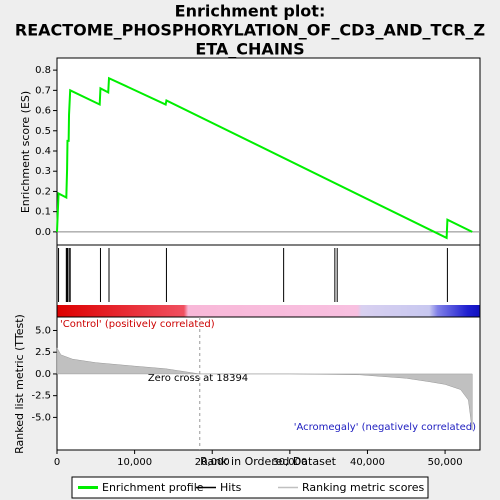  Describe the element at coordinates (43, 330) in the screenshot. I see `y-tick-label: 5.0` at that location.